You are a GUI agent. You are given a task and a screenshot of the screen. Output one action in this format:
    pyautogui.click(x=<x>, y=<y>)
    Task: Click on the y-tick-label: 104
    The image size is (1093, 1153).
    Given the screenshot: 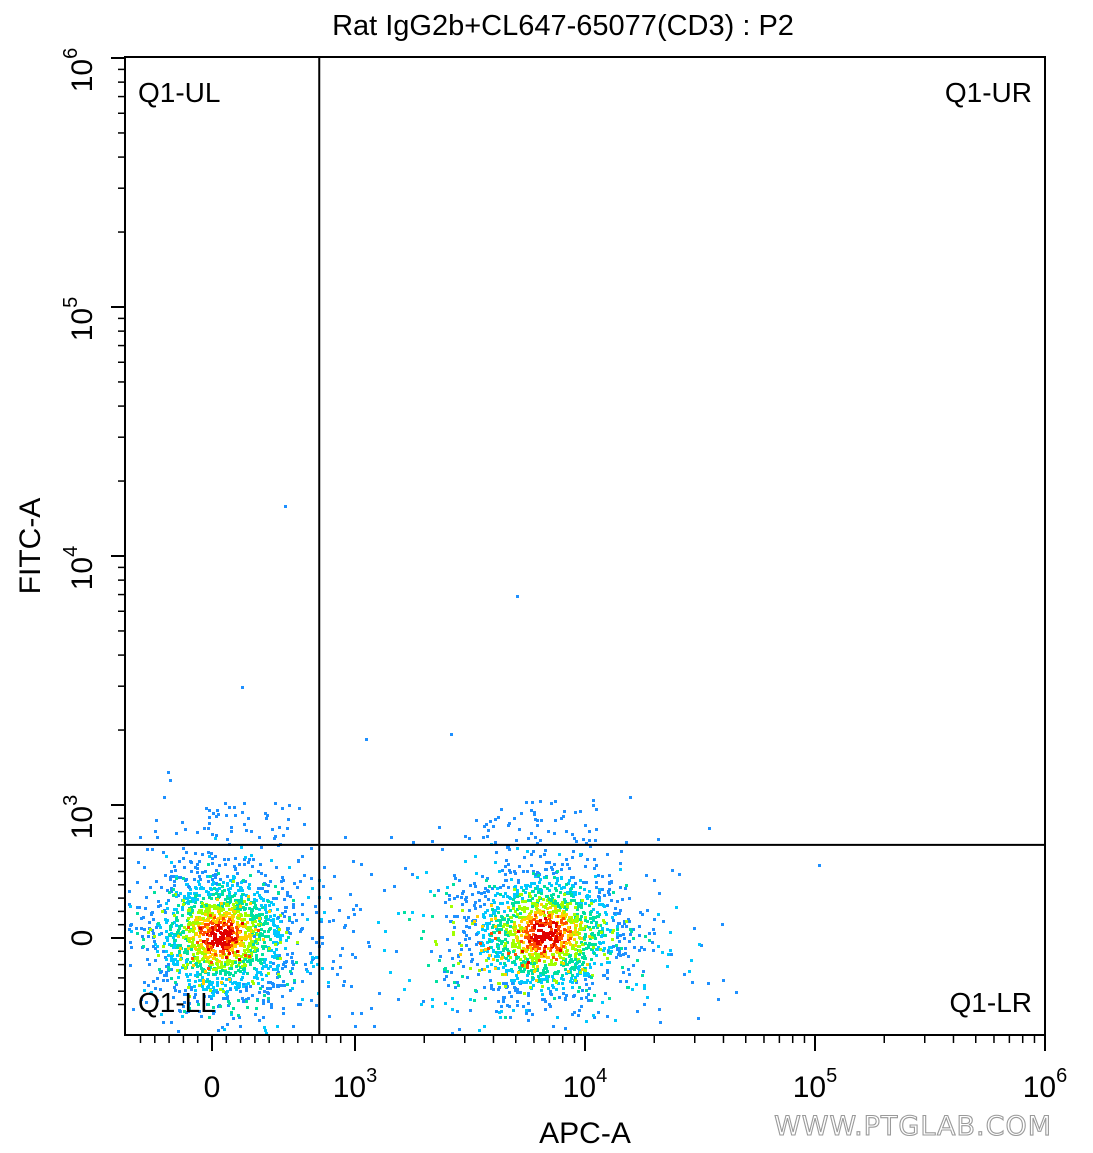 What is the action you would take?
    pyautogui.click(x=79, y=568)
    